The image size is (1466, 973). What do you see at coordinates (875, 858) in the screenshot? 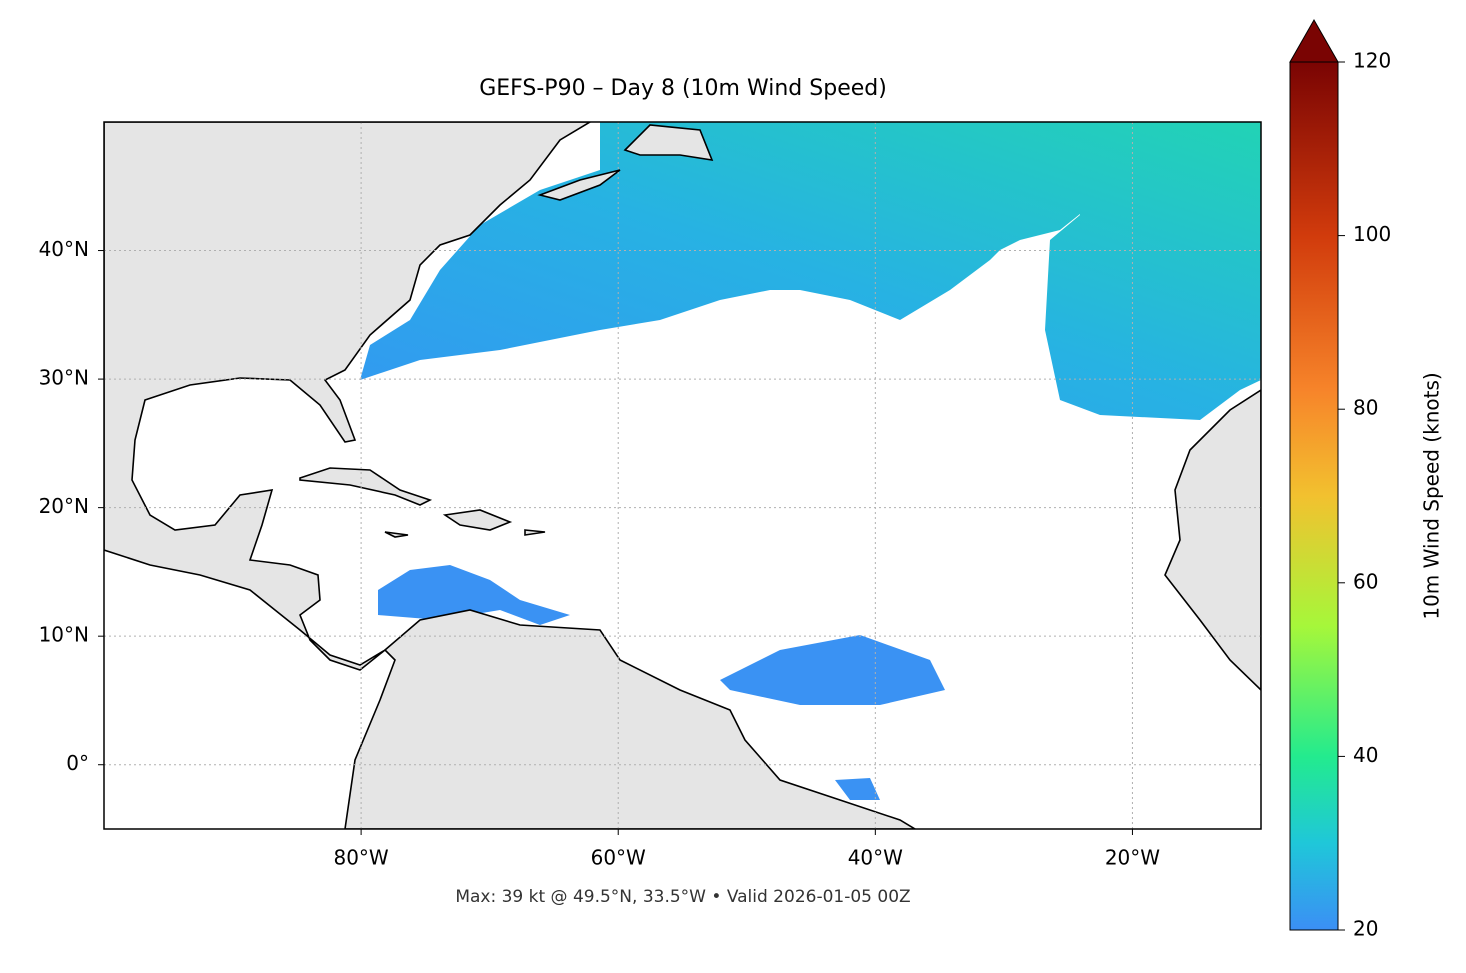
I see `x-tick-label: 40°W` at bounding box center [875, 858].